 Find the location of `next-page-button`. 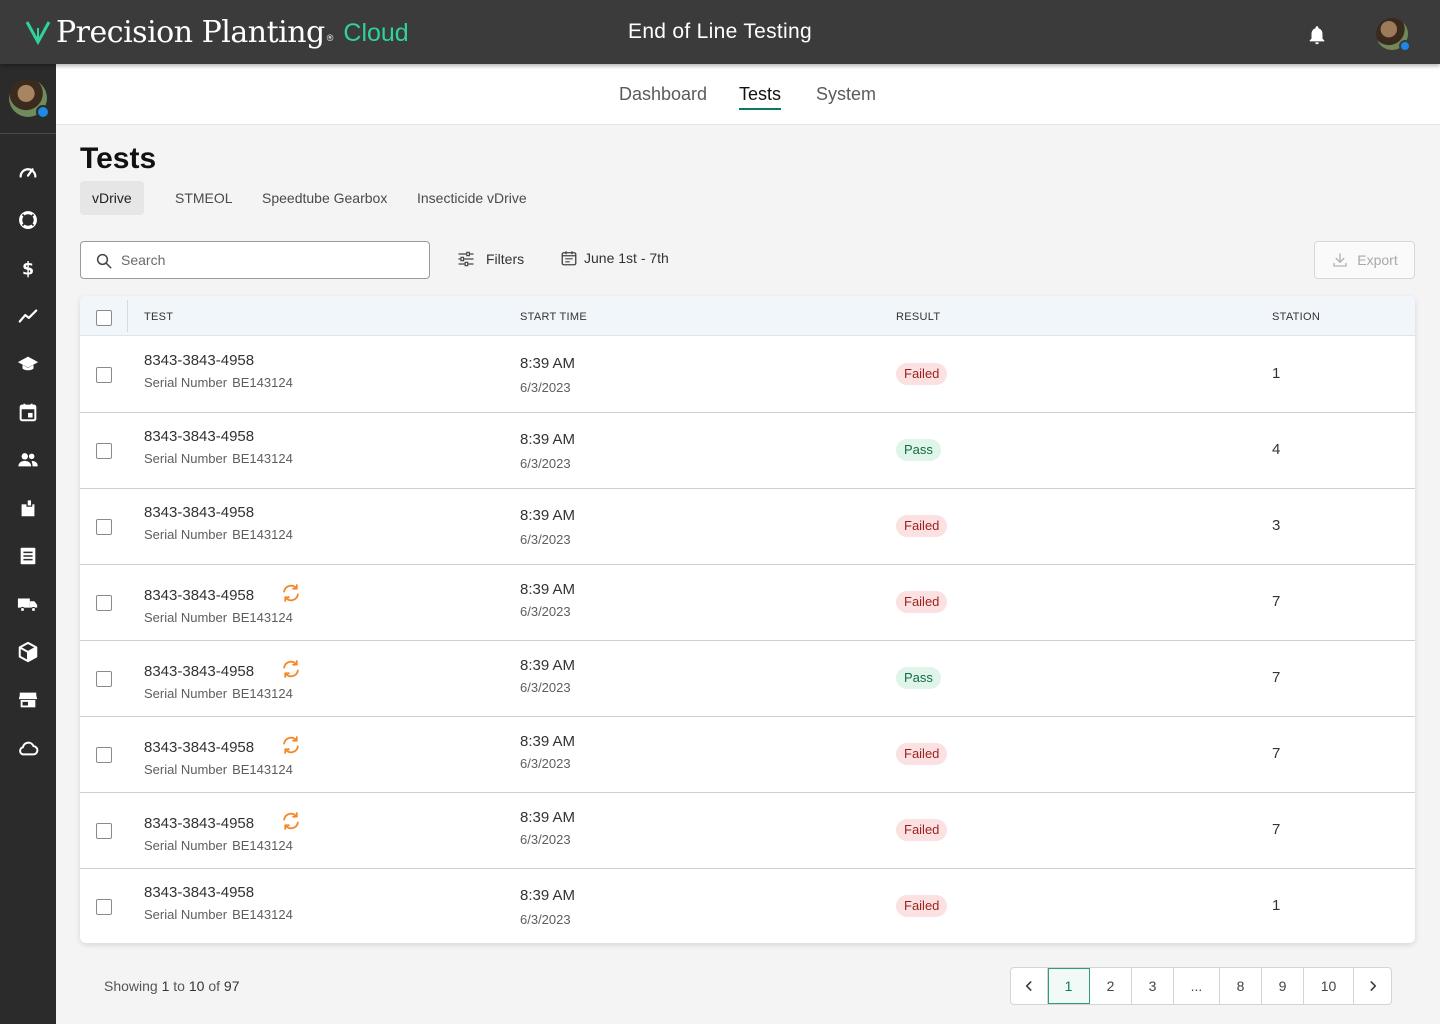

next-page-button is located at coordinates (1372, 986).